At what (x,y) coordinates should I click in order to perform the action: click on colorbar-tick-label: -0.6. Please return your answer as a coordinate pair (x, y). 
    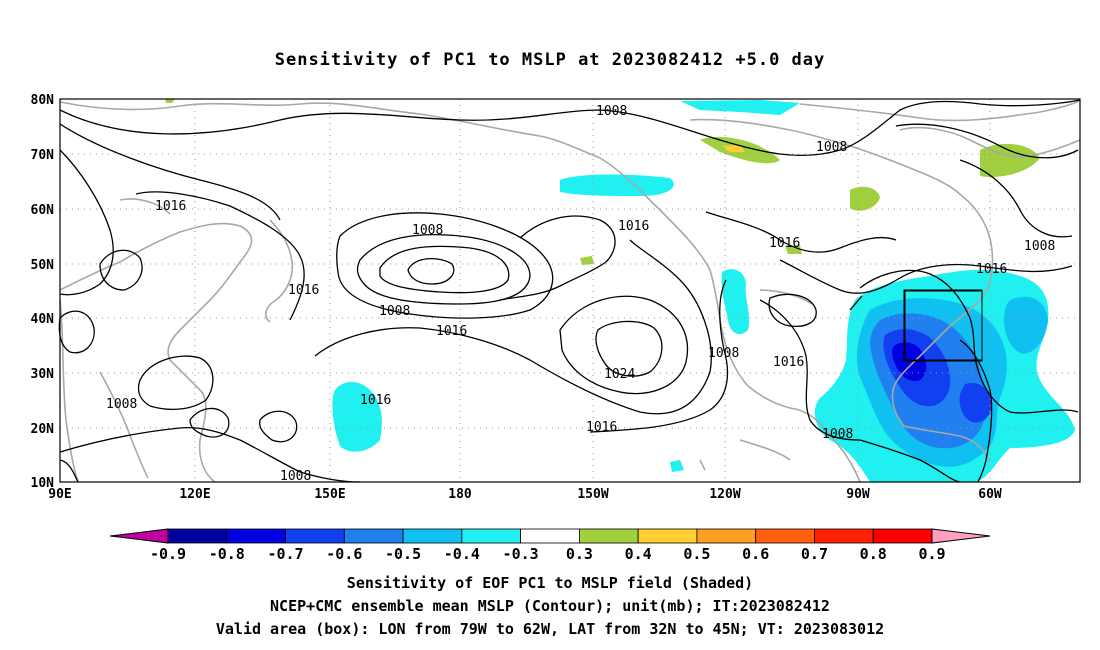
    Looking at the image, I should click on (344, 554).